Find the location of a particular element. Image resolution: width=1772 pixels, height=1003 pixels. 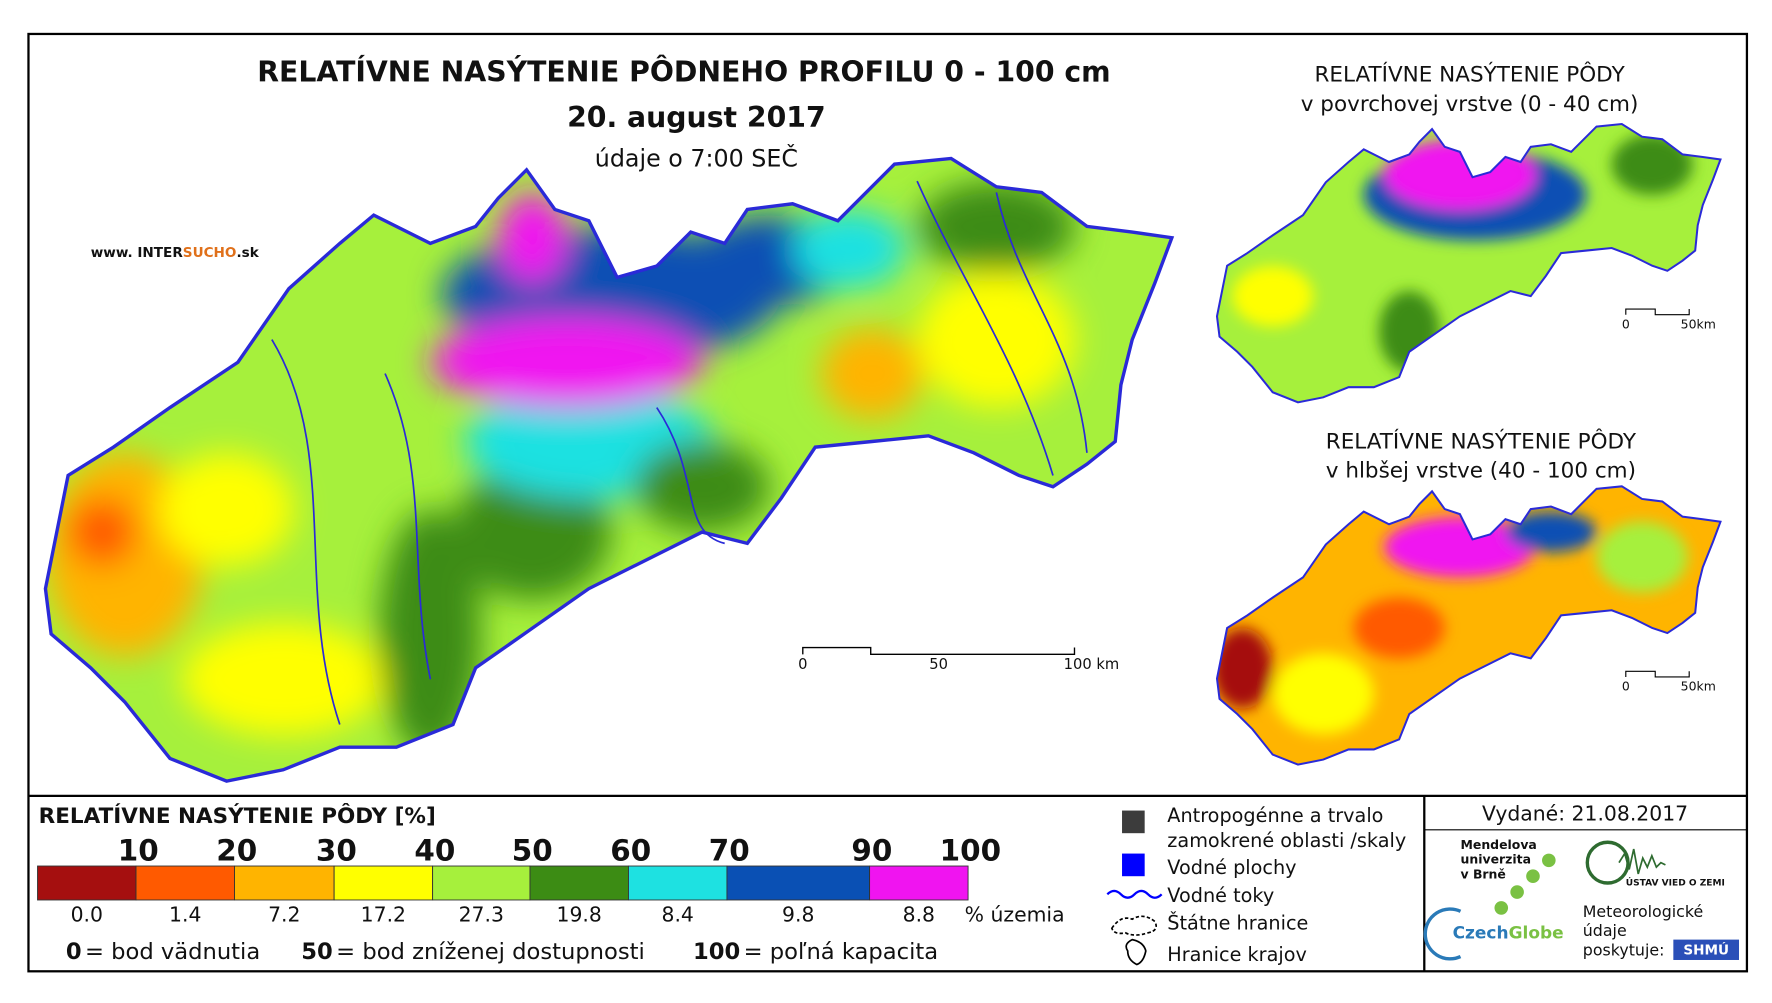

legend-threshold: 30 is located at coordinates (336, 850).